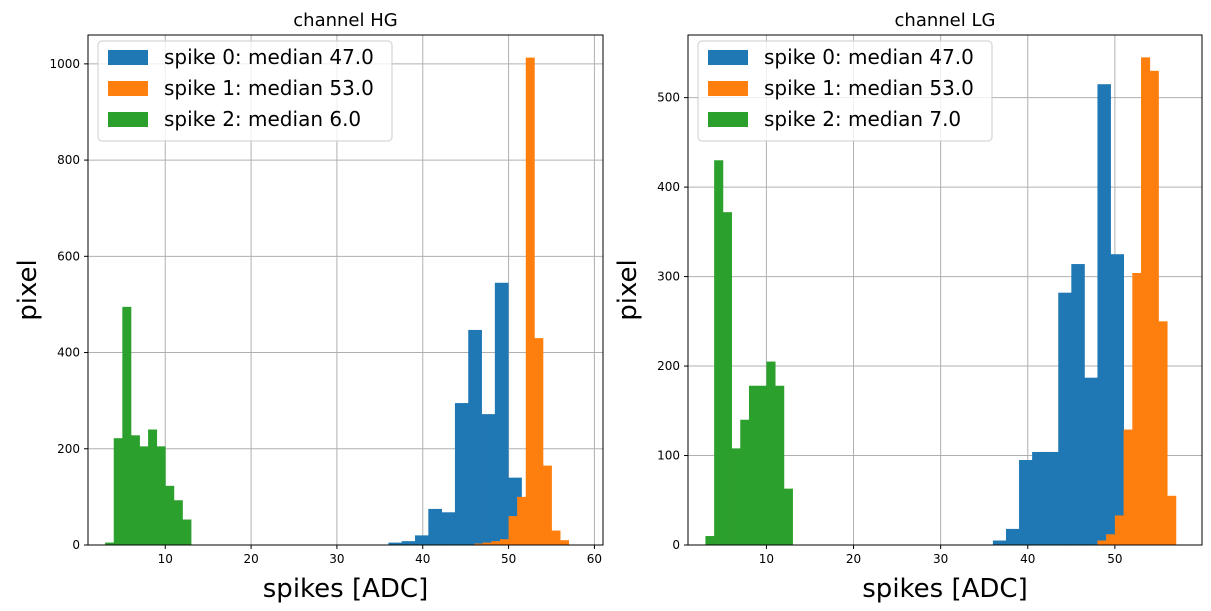 This screenshot has width=1211, height=611. I want to click on y-tick-label: 100, so click(668, 456).